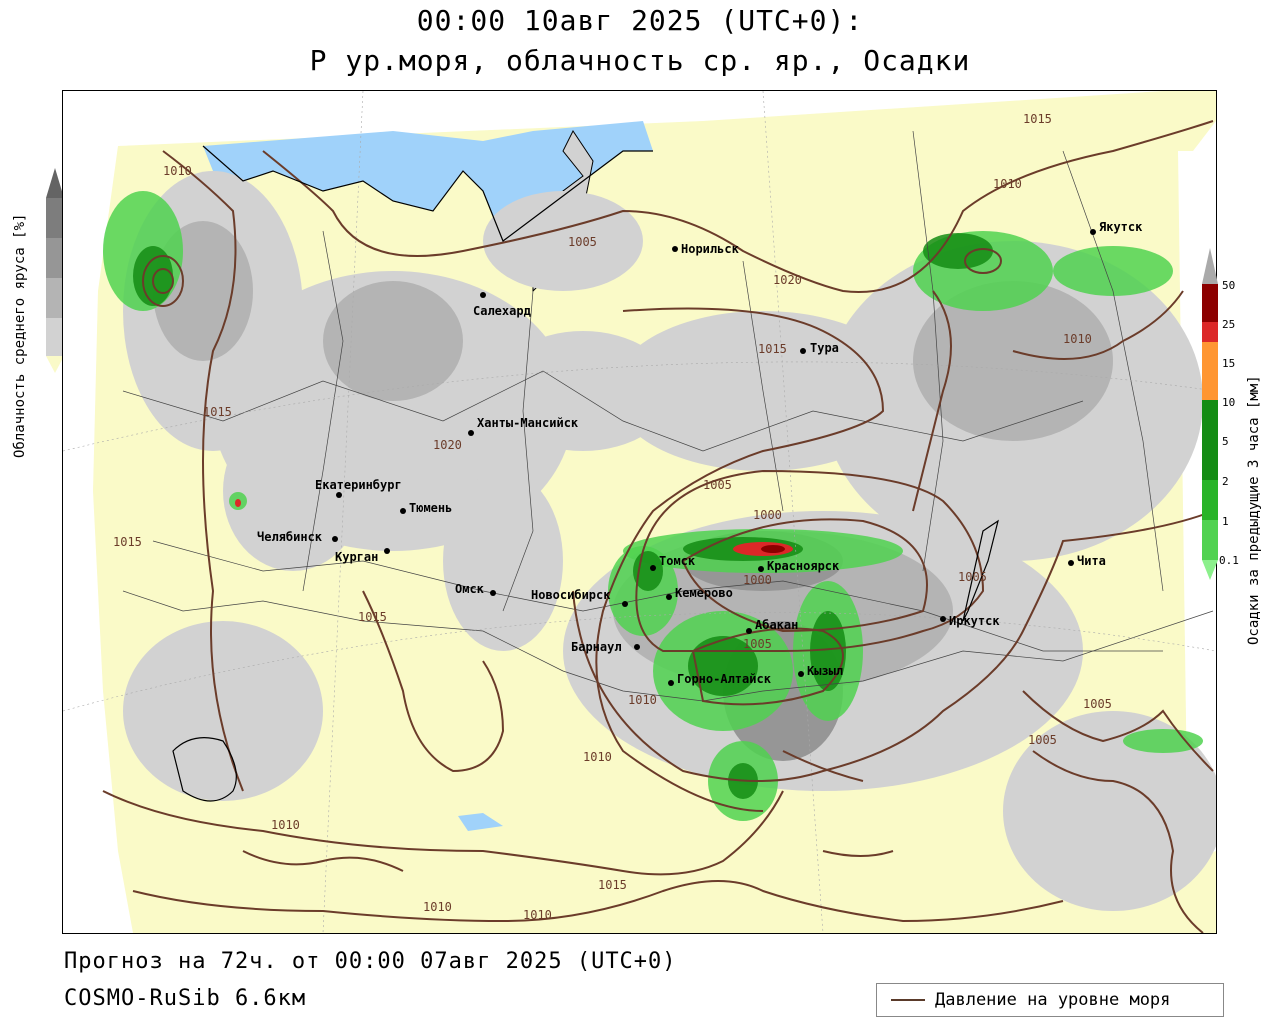 The width and height of the screenshot is (1280, 1024). Describe the element at coordinates (356, 557) in the screenshot. I see `svg-text: Курган` at that location.